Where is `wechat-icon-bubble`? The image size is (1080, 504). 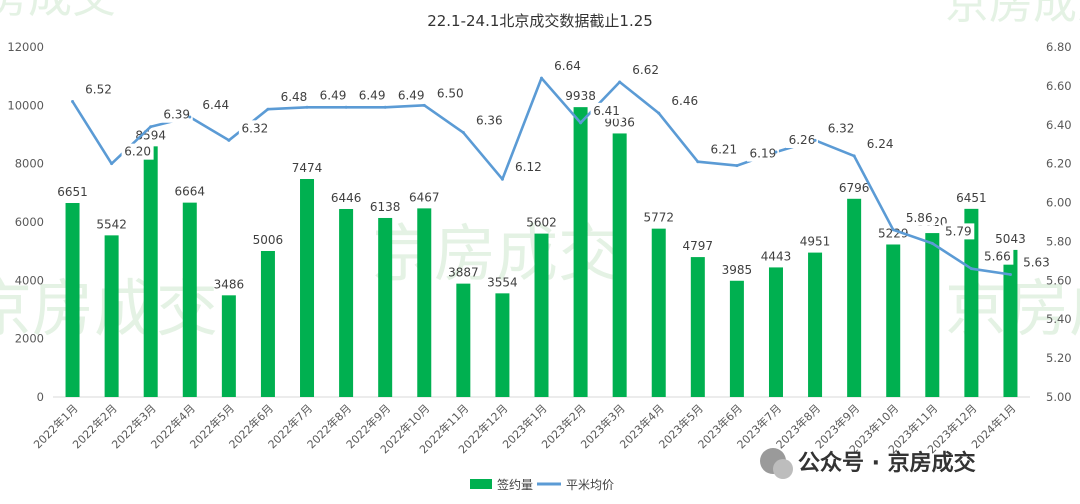
wechat-icon-bubble is located at coordinates (783, 469).